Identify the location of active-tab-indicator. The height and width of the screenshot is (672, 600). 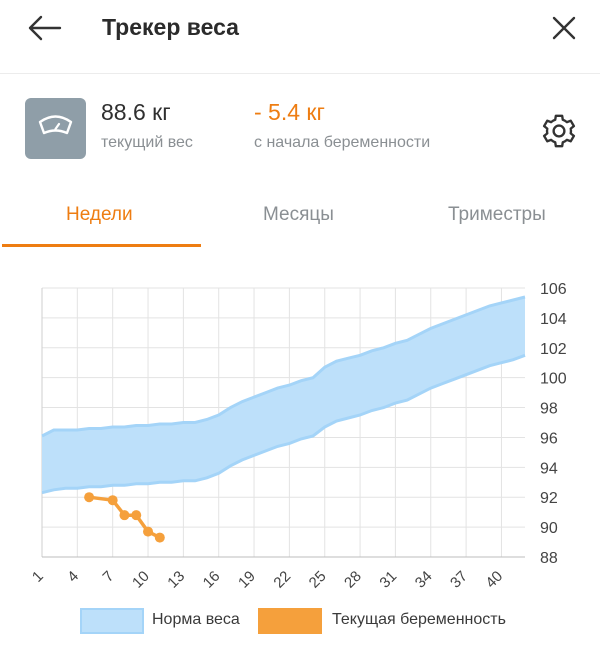
(101, 245).